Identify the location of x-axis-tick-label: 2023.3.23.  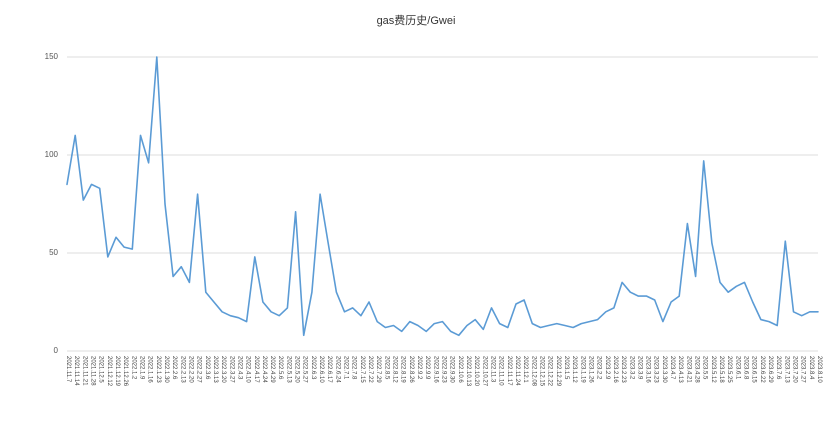
(656, 369).